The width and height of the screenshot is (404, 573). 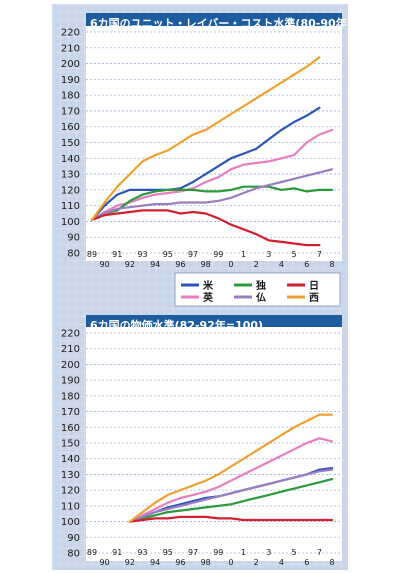 I want to click on chart2-ytick-label: 160, so click(x=70, y=428).